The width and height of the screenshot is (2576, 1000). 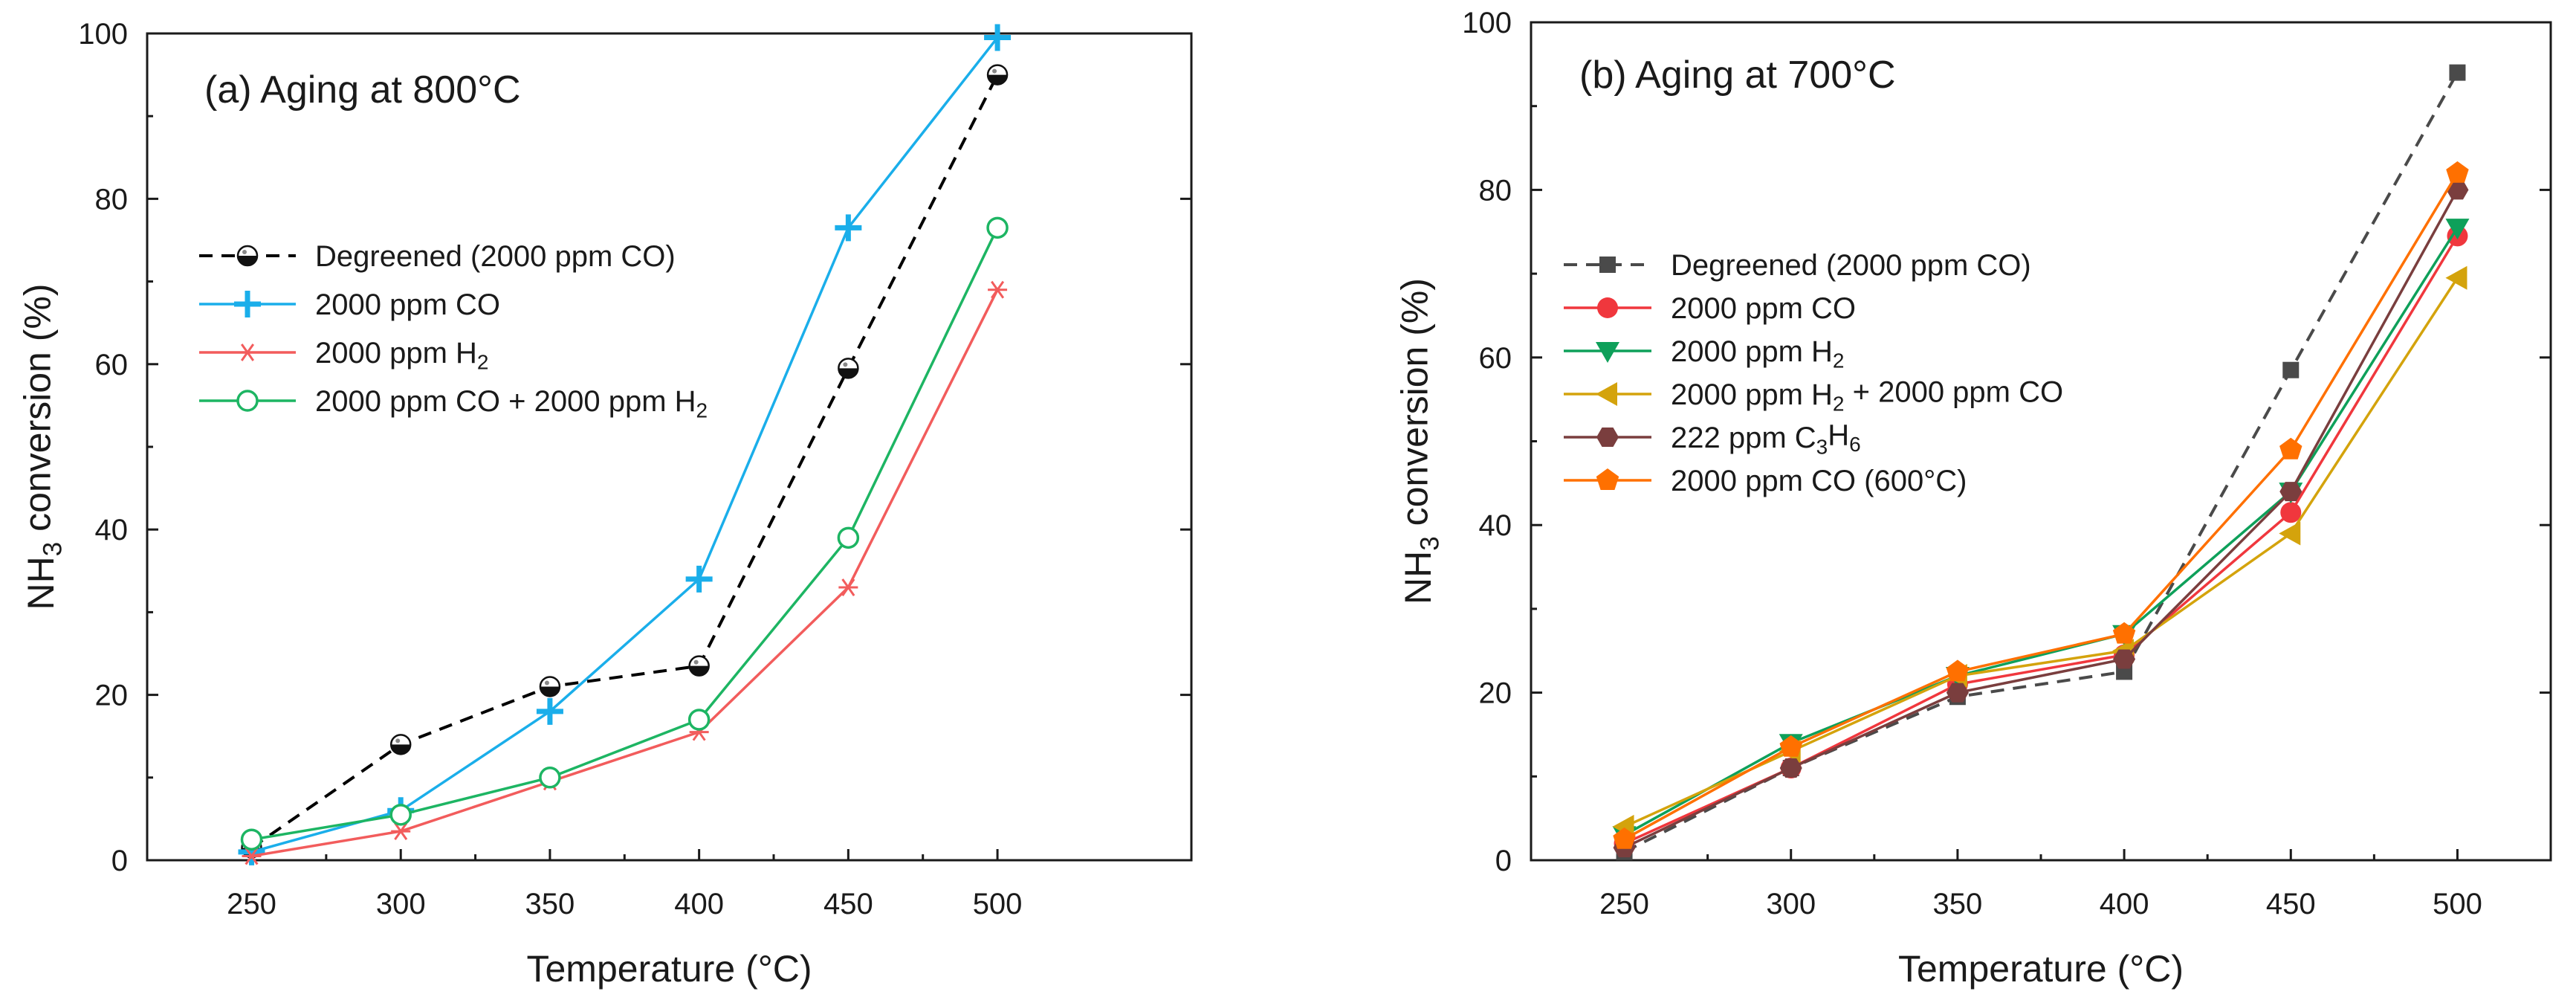 What do you see at coordinates (1867, 395) in the screenshot?
I see `legend-label: 2000 ppm H2 + 2000 ppm CO` at bounding box center [1867, 395].